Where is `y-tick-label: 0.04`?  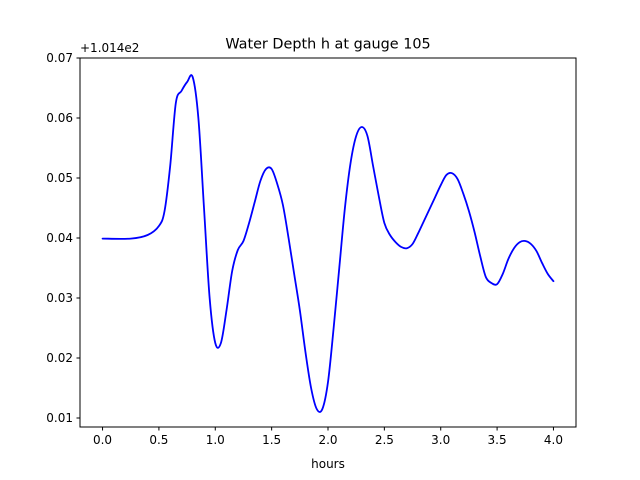
y-tick-label: 0.04 is located at coordinates (59, 238).